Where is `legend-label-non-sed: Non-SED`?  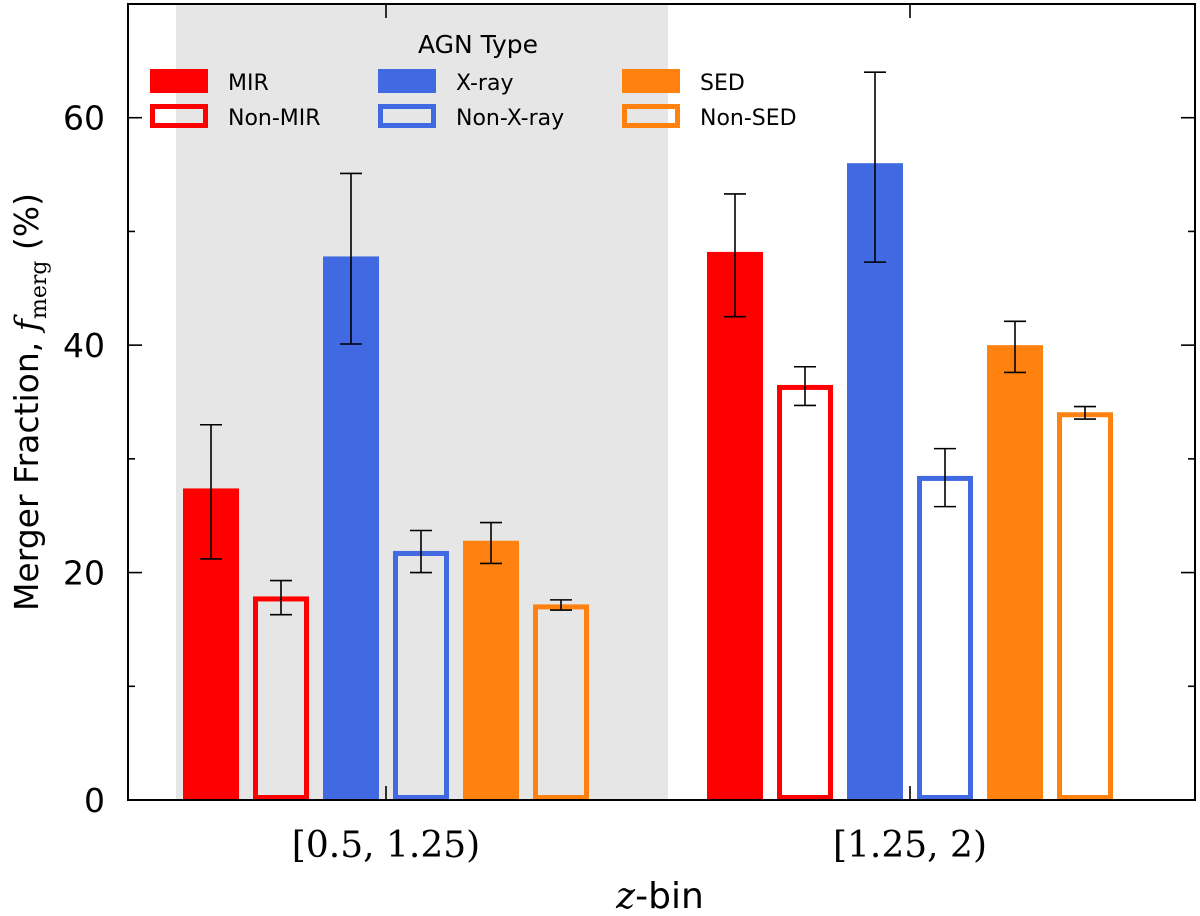
legend-label-non-sed: Non-SED is located at coordinates (748, 118).